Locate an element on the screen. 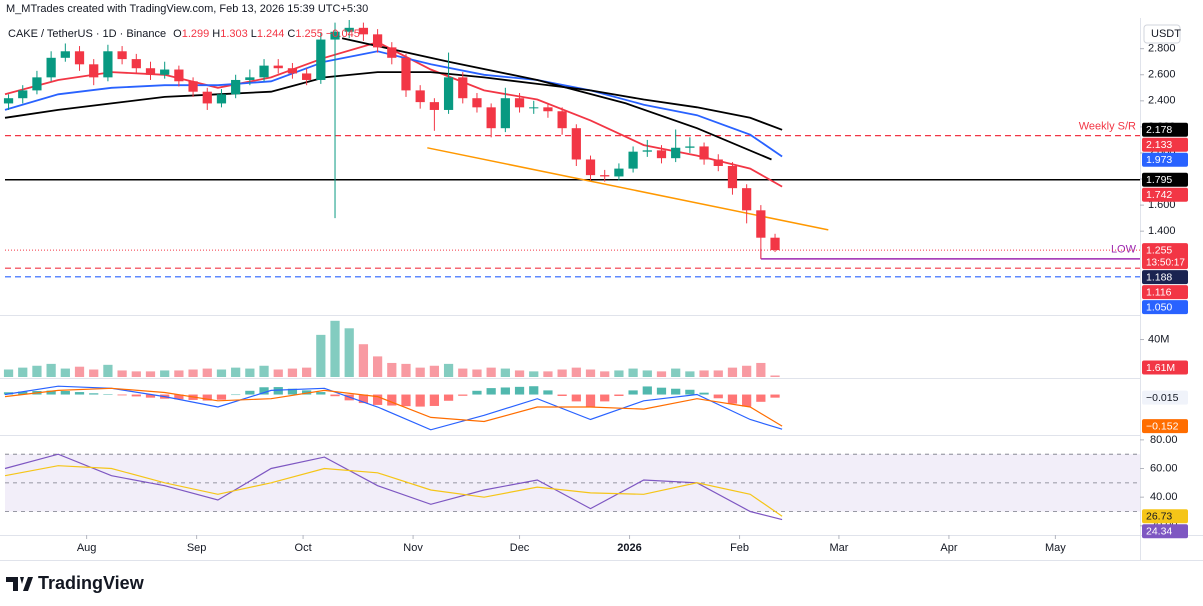  price-tag-label: 1.050 is located at coordinates (1159, 307).